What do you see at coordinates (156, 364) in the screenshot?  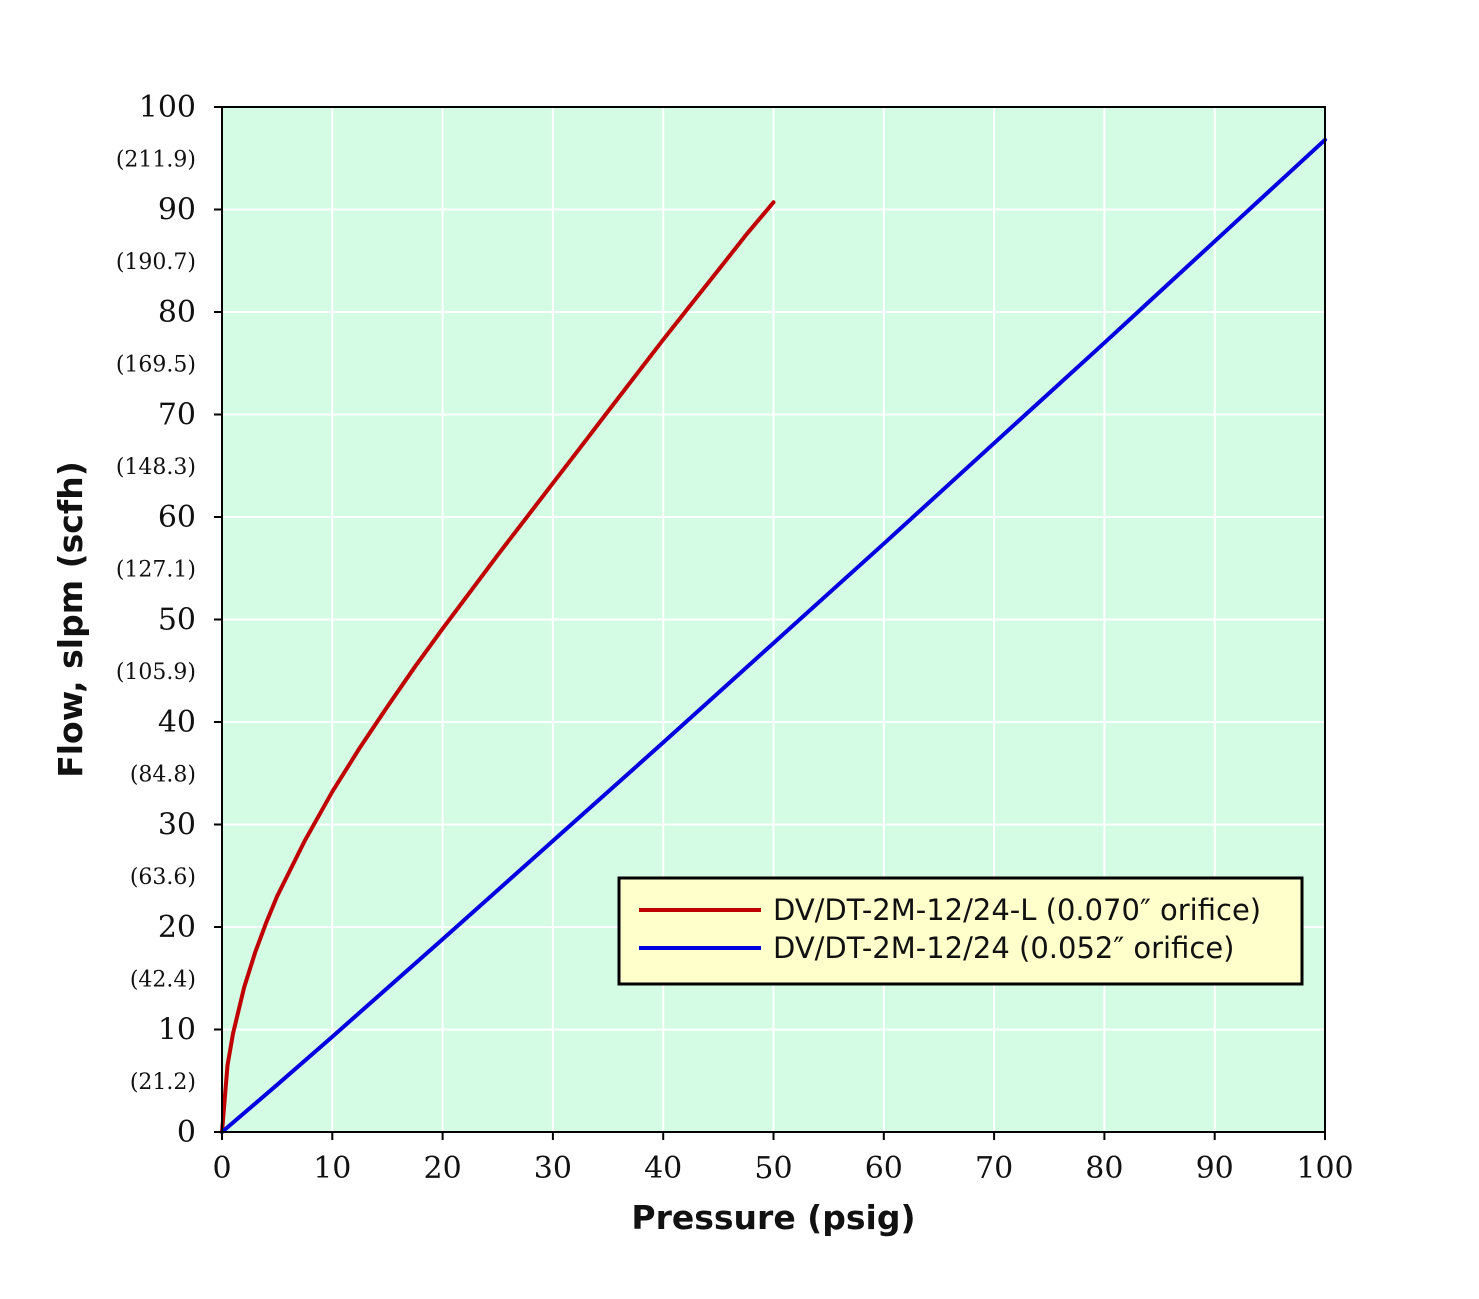 I see `y-secondary-tick-label: (169.5)` at bounding box center [156, 364].